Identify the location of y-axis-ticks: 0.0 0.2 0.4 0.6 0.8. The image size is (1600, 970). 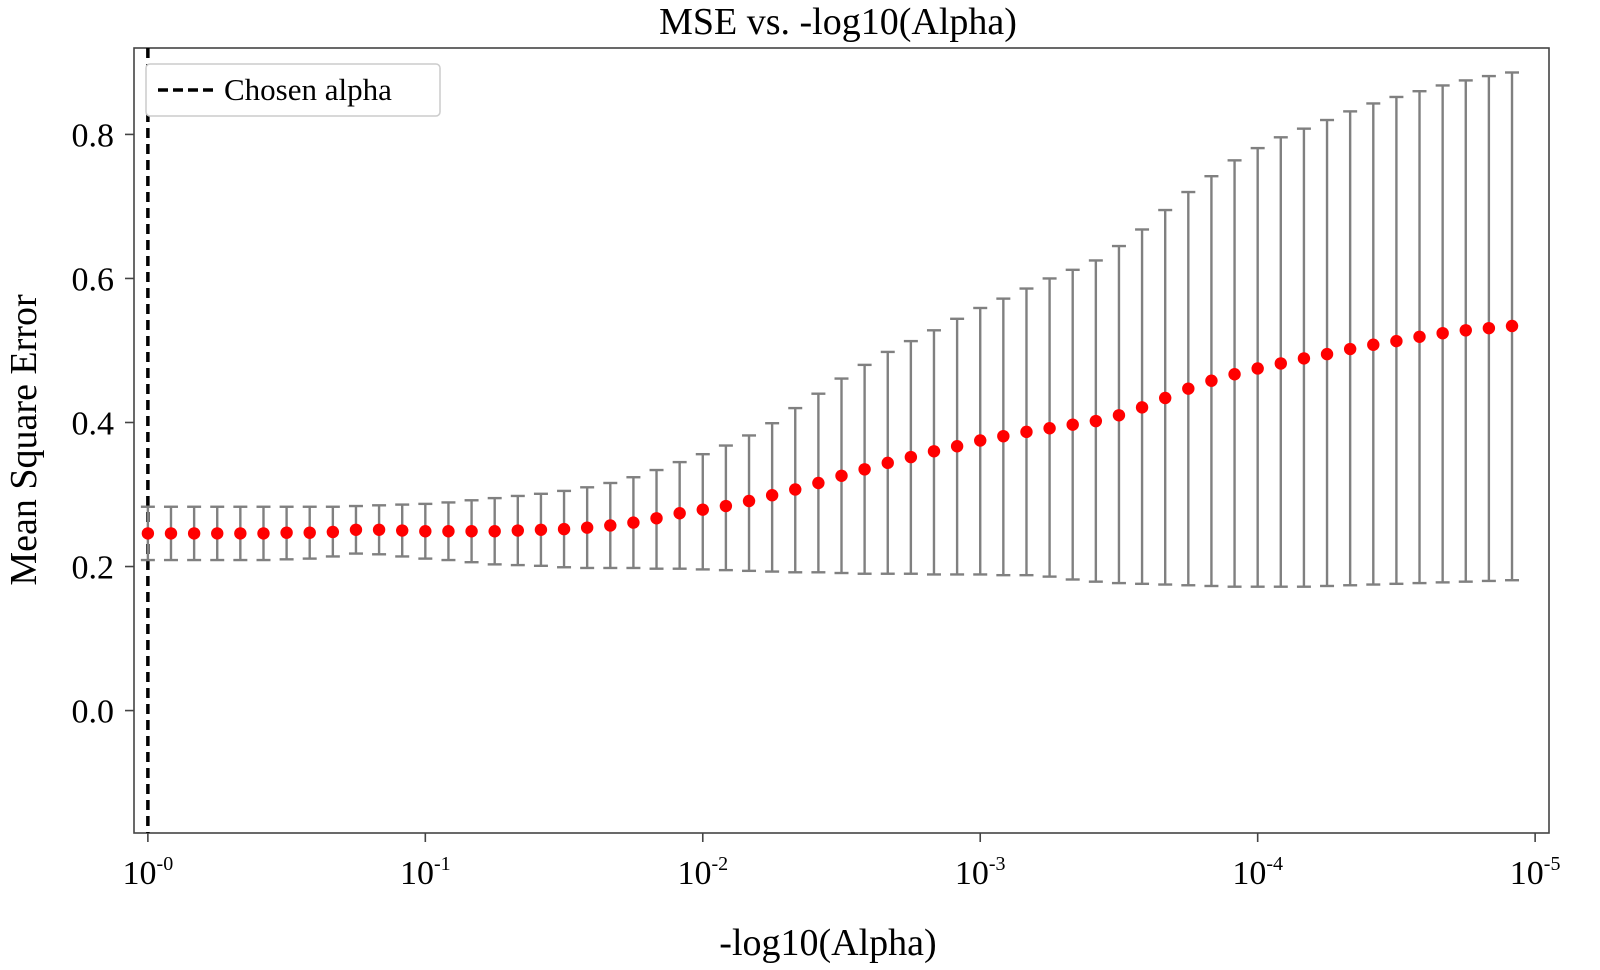
(103, 424).